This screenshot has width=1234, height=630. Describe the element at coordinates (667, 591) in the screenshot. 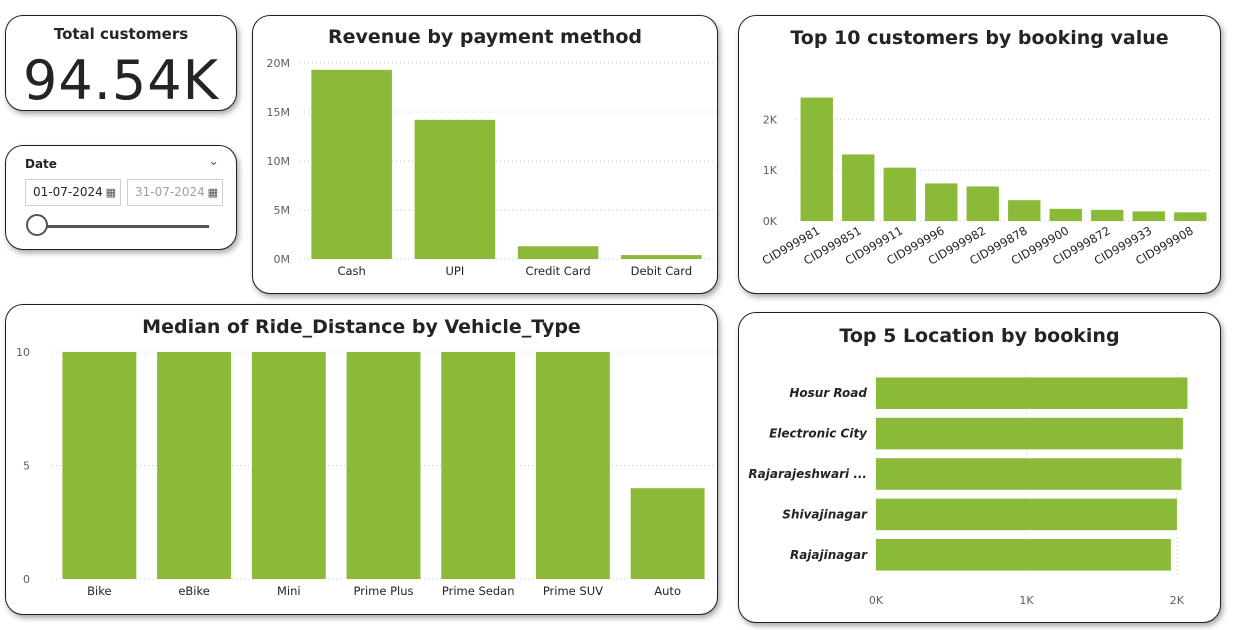

I see `x-tick-label: Auto` at that location.